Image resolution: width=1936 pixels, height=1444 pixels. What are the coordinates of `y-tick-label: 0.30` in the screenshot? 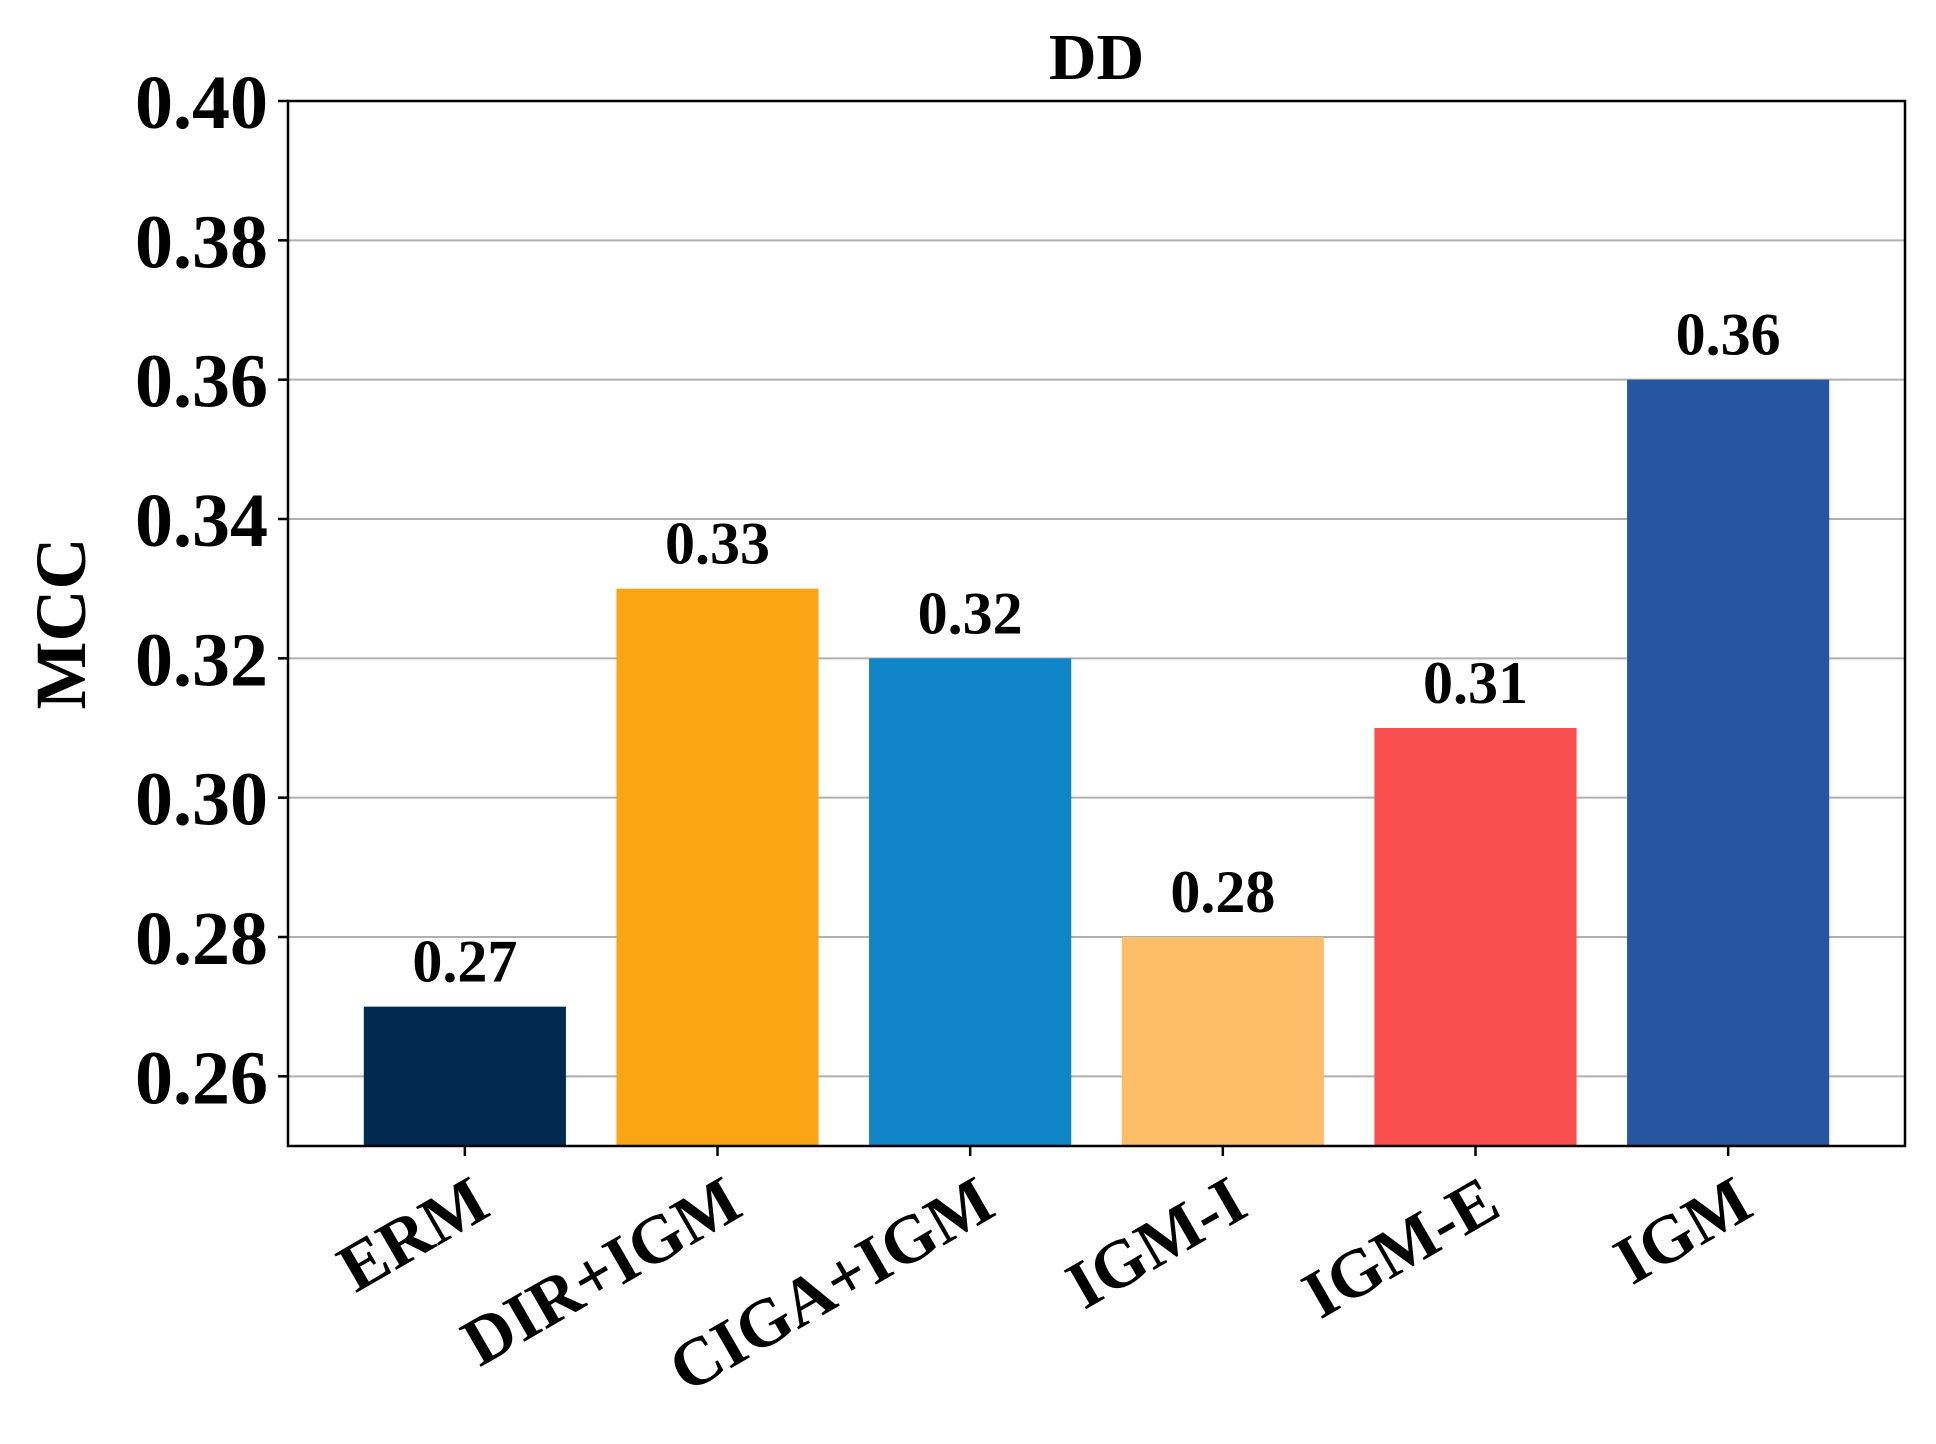 It's located at (201, 800).